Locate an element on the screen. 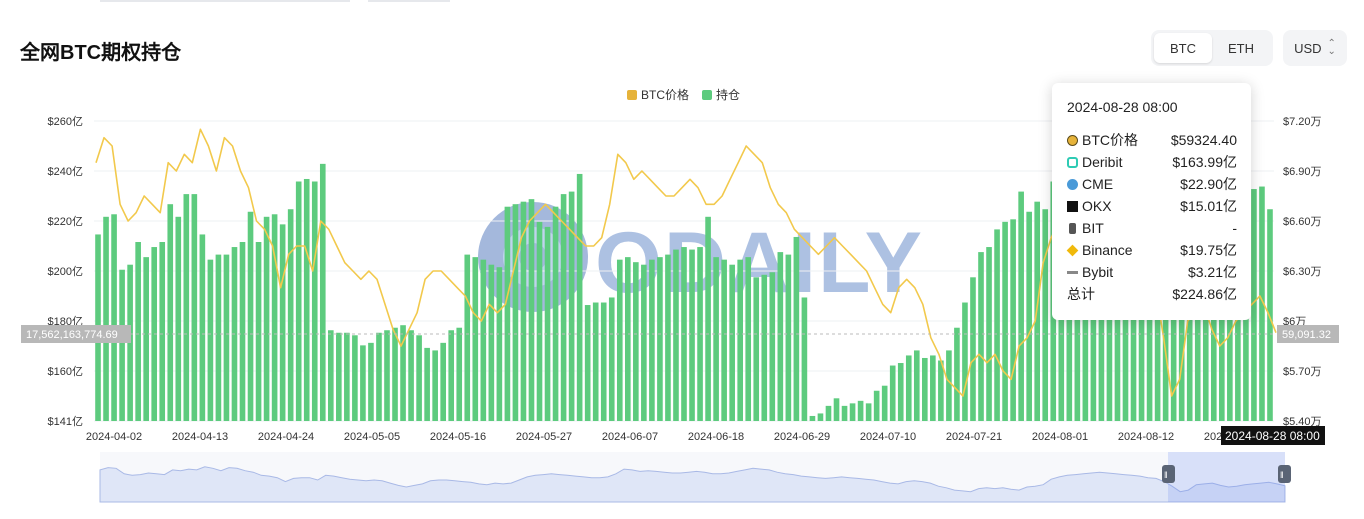  tooltip-row-value: - is located at coordinates (1234, 228).